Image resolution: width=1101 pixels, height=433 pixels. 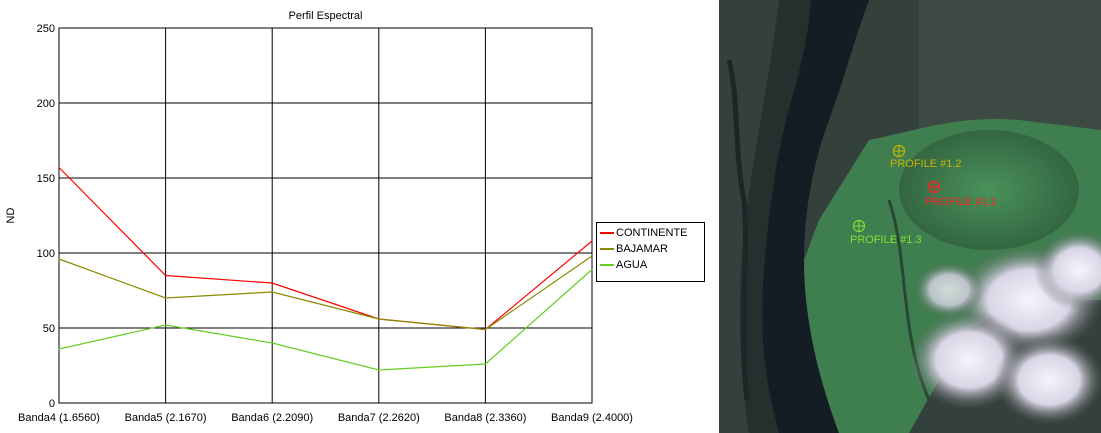 I want to click on chart-legend: CONTINENTE BAJAMAR AGUA, so click(x=650, y=252).